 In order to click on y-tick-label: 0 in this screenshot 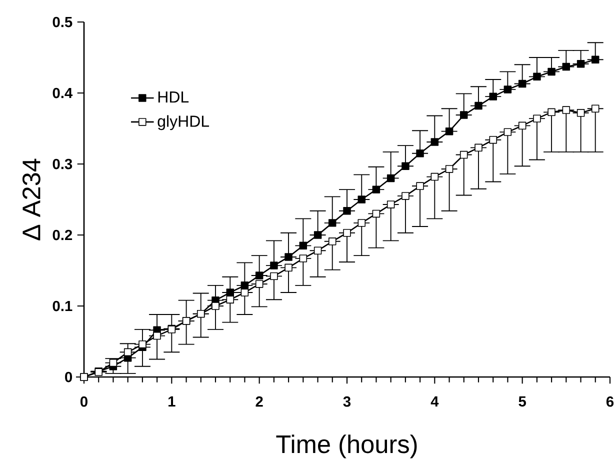, I will do `click(68, 377)`.